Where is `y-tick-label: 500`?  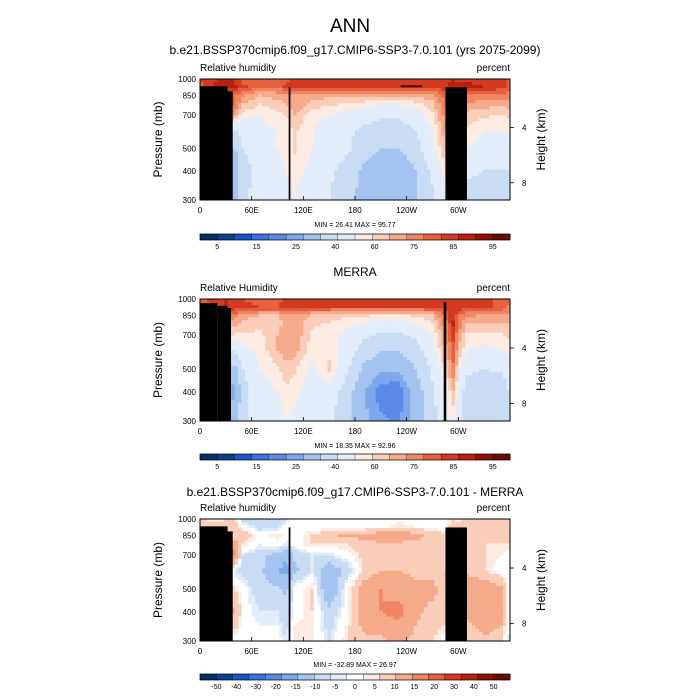
y-tick-label: 500 is located at coordinates (190, 149).